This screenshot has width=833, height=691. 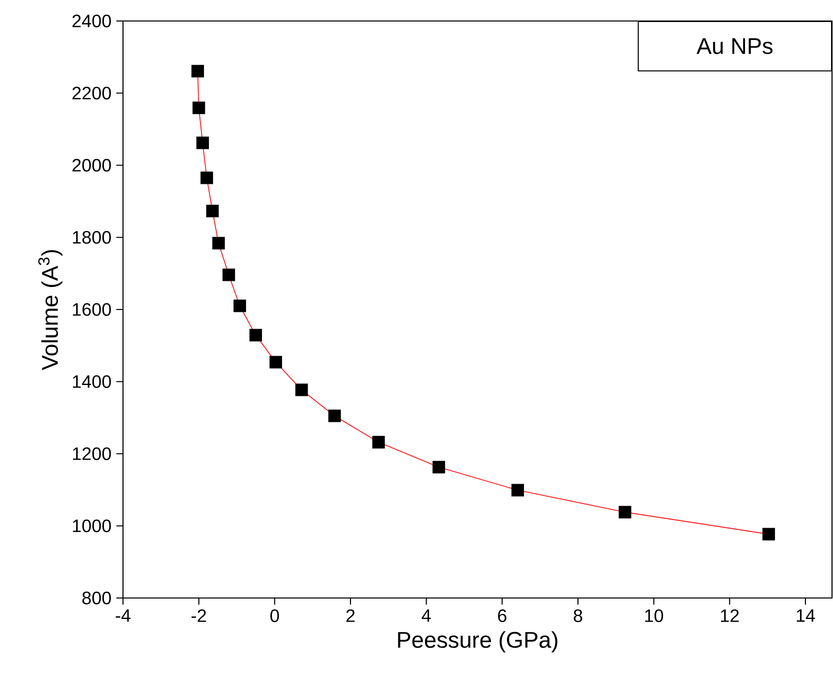 I want to click on x-tick-label: 6, so click(x=502, y=615).